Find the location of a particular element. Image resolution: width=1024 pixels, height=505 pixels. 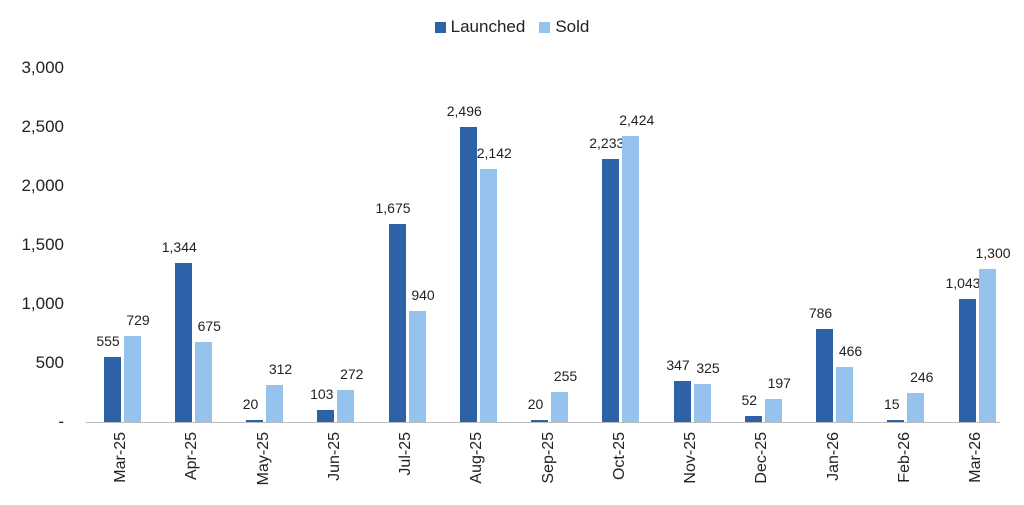

y-tick-label: - is located at coordinates (61, 421).